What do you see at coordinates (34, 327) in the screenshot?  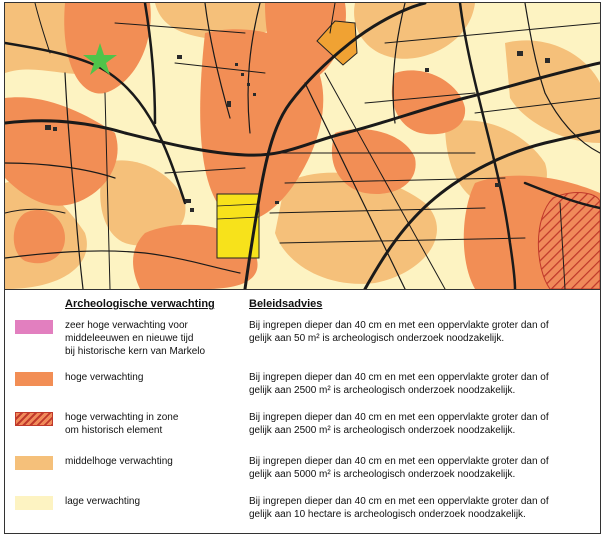 I see `legend-swatch-zeer-hoog` at bounding box center [34, 327].